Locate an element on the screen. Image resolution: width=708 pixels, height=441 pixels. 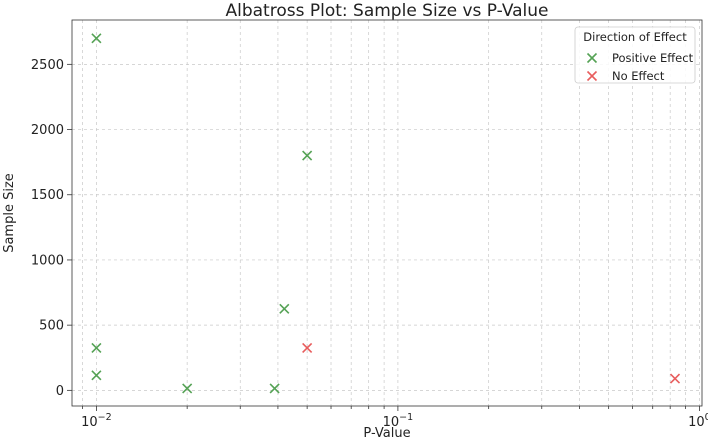
y-tick-label: 2500 is located at coordinates (47, 65).